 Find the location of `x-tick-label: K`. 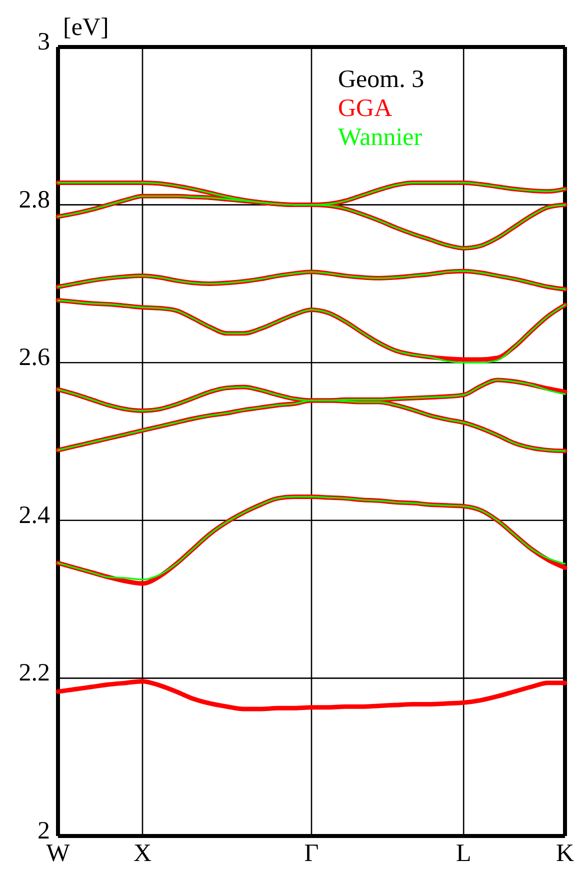

x-tick-label: K is located at coordinates (565, 853).